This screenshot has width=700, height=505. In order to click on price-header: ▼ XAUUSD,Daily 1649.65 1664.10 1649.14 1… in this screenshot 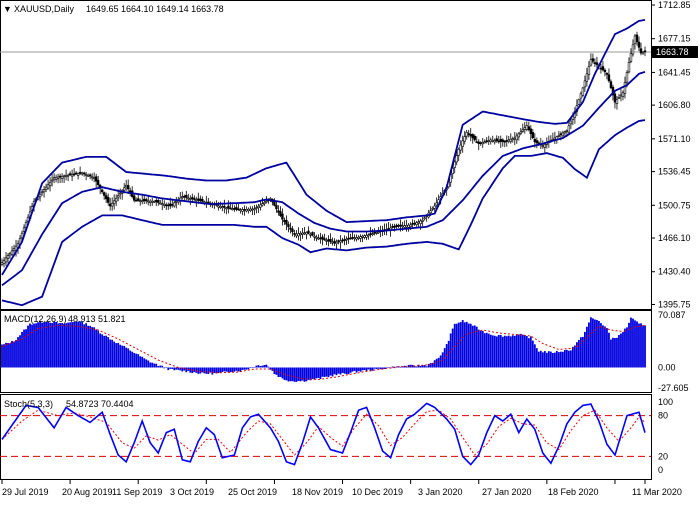, I will do `click(113, 9)`.